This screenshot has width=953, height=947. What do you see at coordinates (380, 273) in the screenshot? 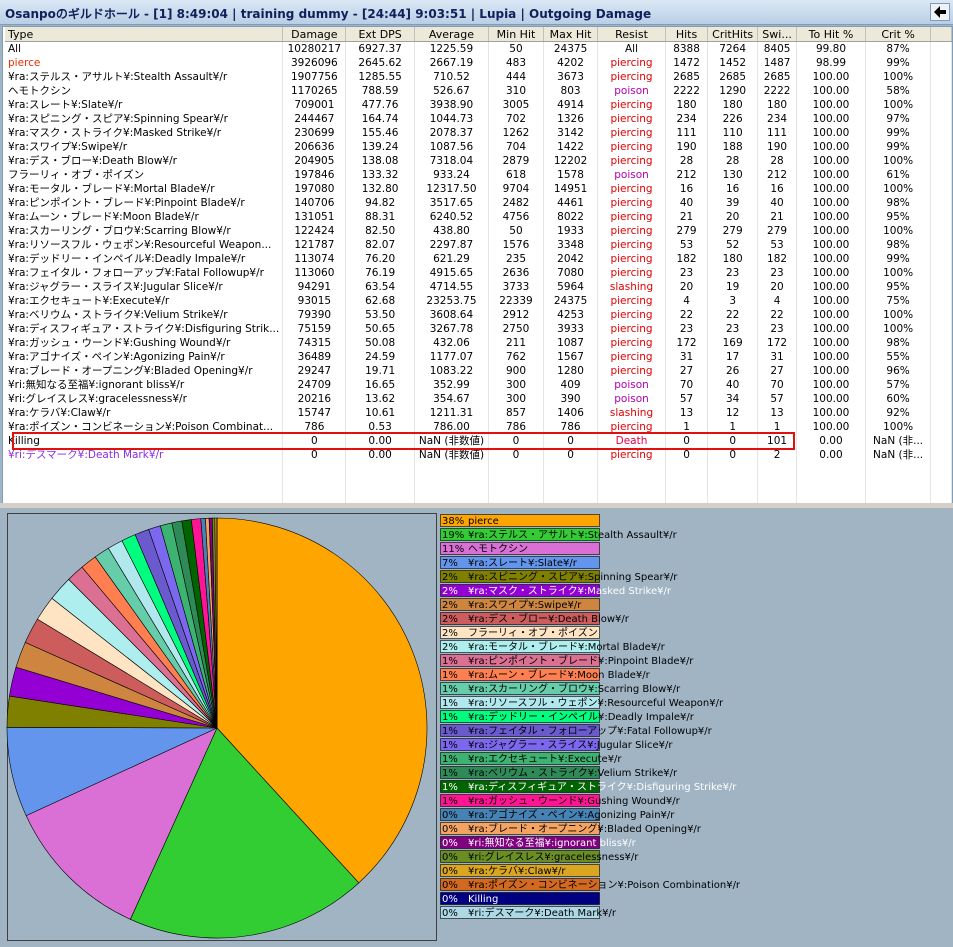
I see `table-cell: 76.19` at bounding box center [380, 273].